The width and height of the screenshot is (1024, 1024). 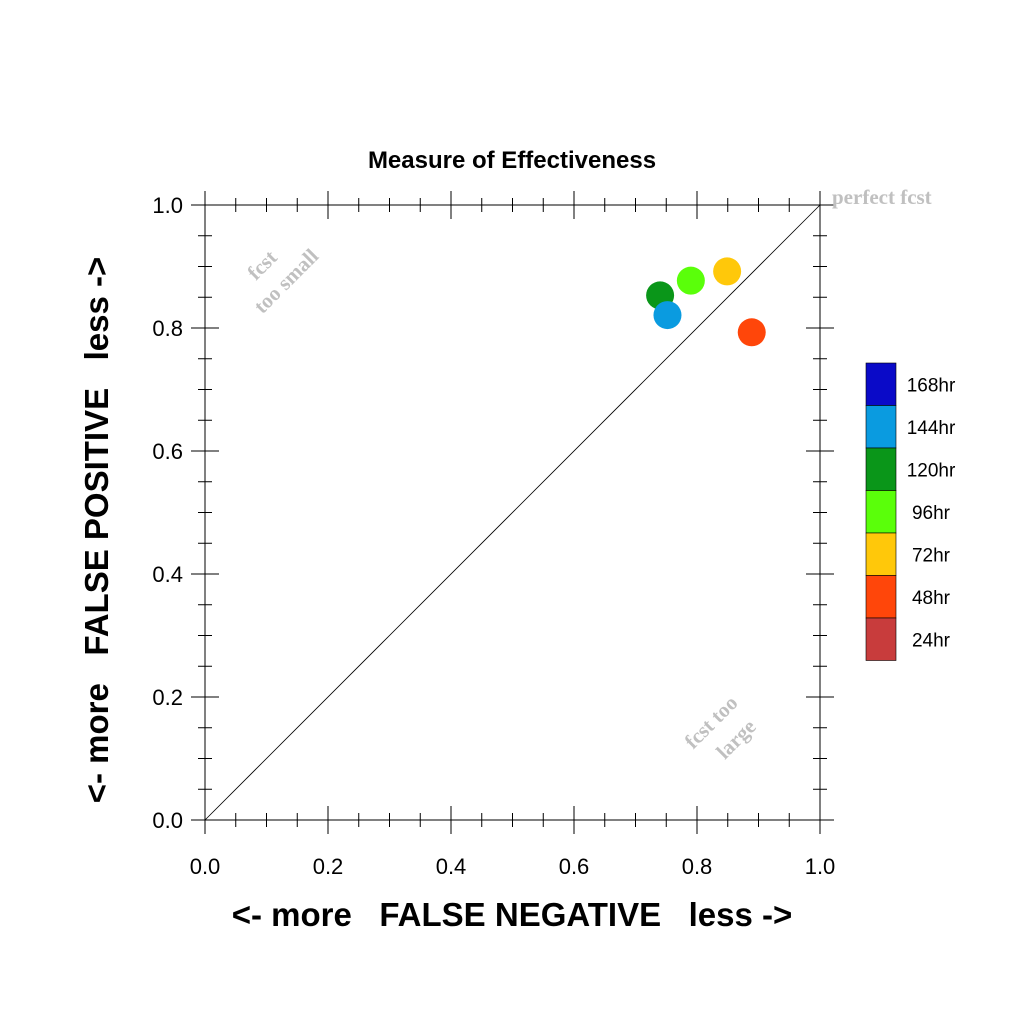 What do you see at coordinates (451, 866) in the screenshot?
I see `x-tick-label: 0.4` at bounding box center [451, 866].